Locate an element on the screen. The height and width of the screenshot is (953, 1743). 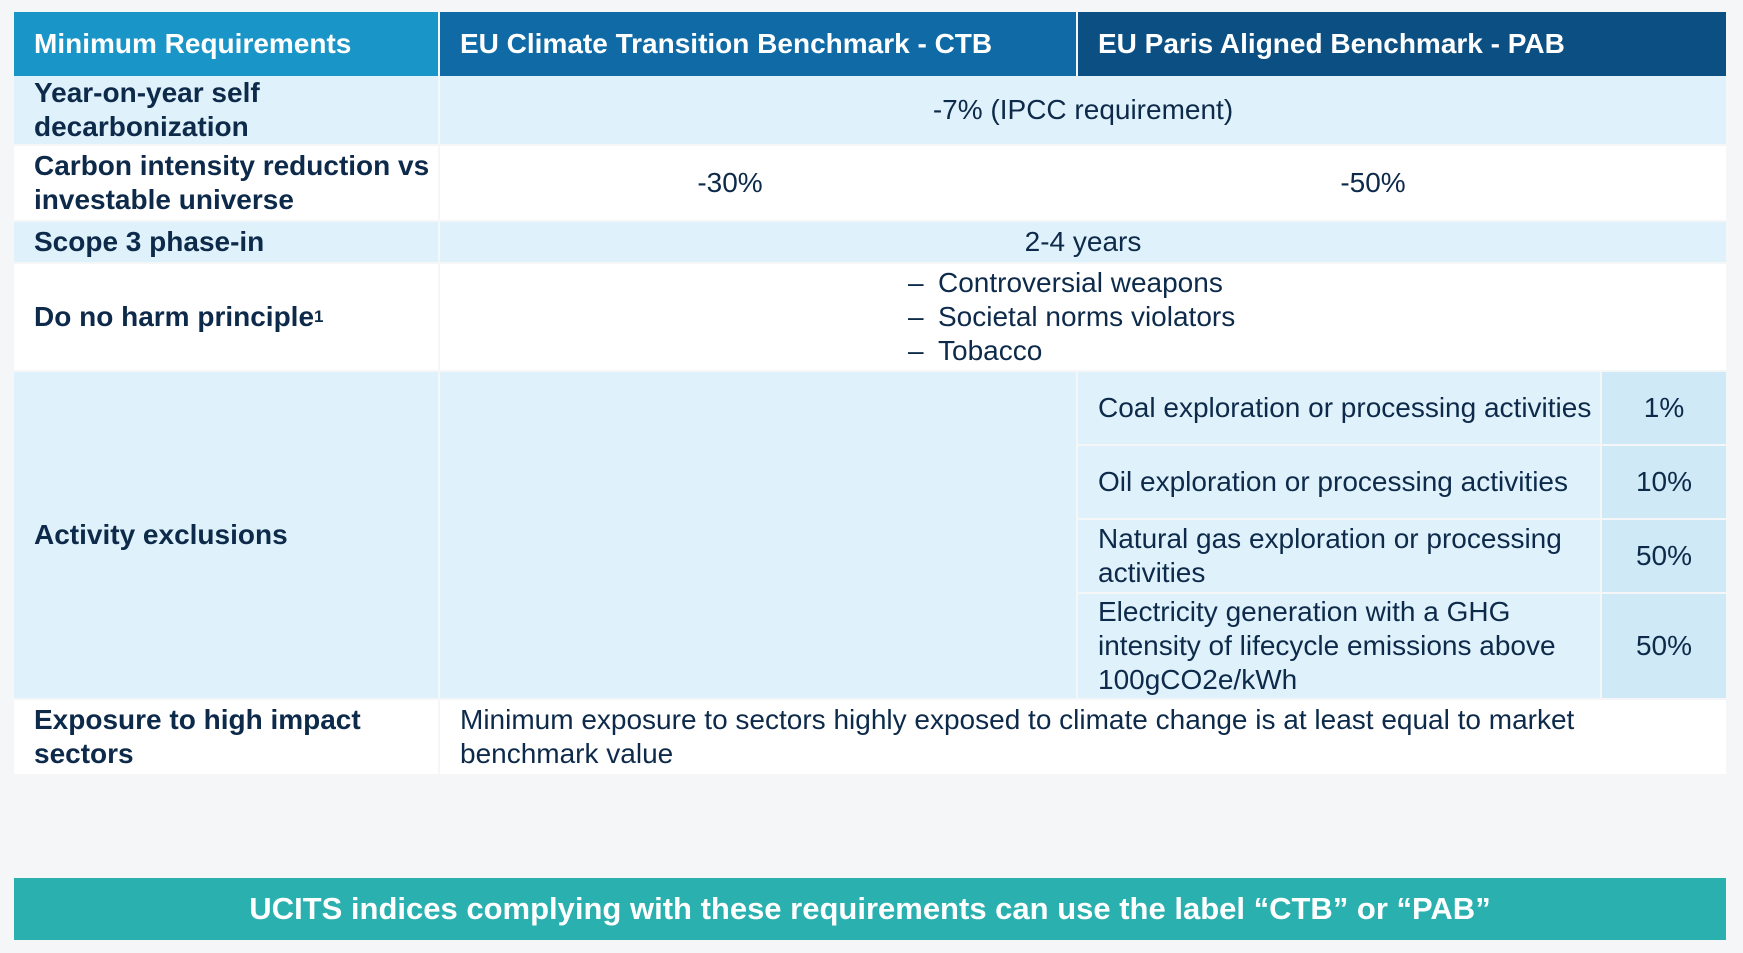
threshold-electricity: 50% is located at coordinates (1664, 646).